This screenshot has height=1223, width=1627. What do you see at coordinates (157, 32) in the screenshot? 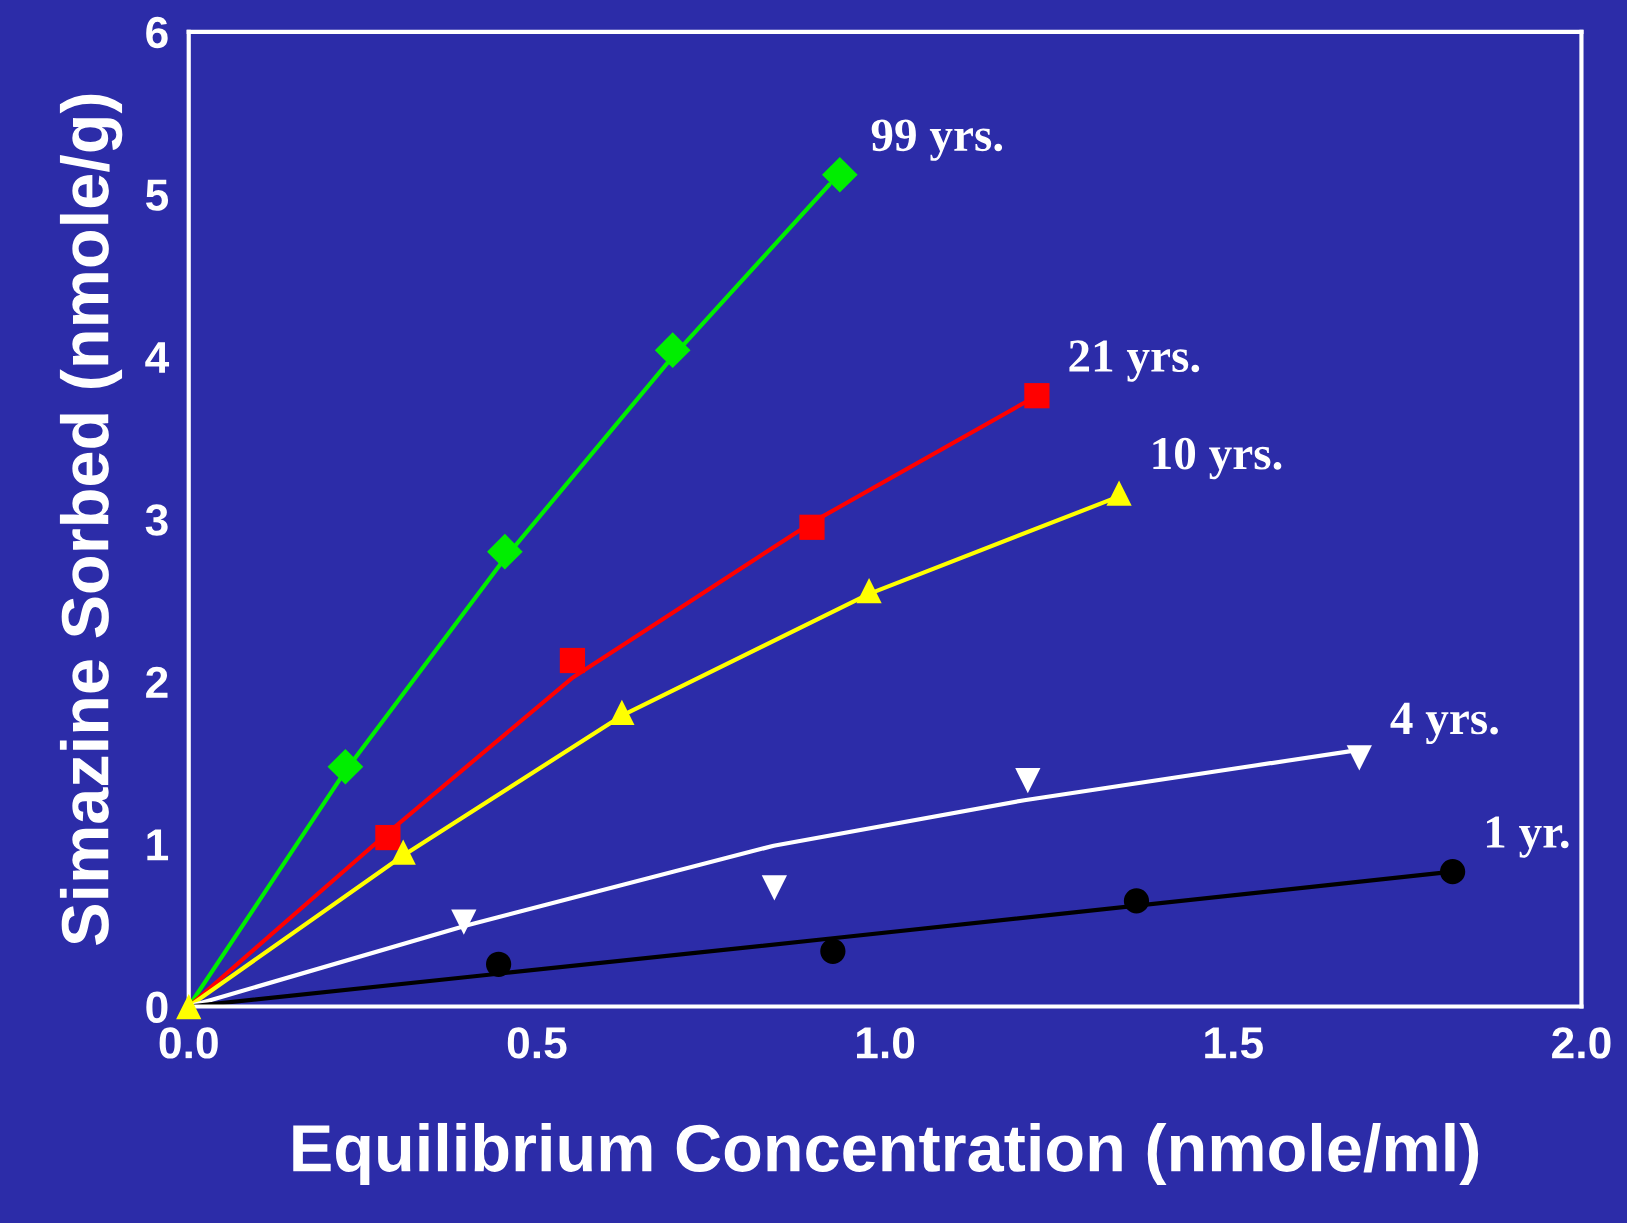
I see `y-tick-label: 6` at bounding box center [157, 32].